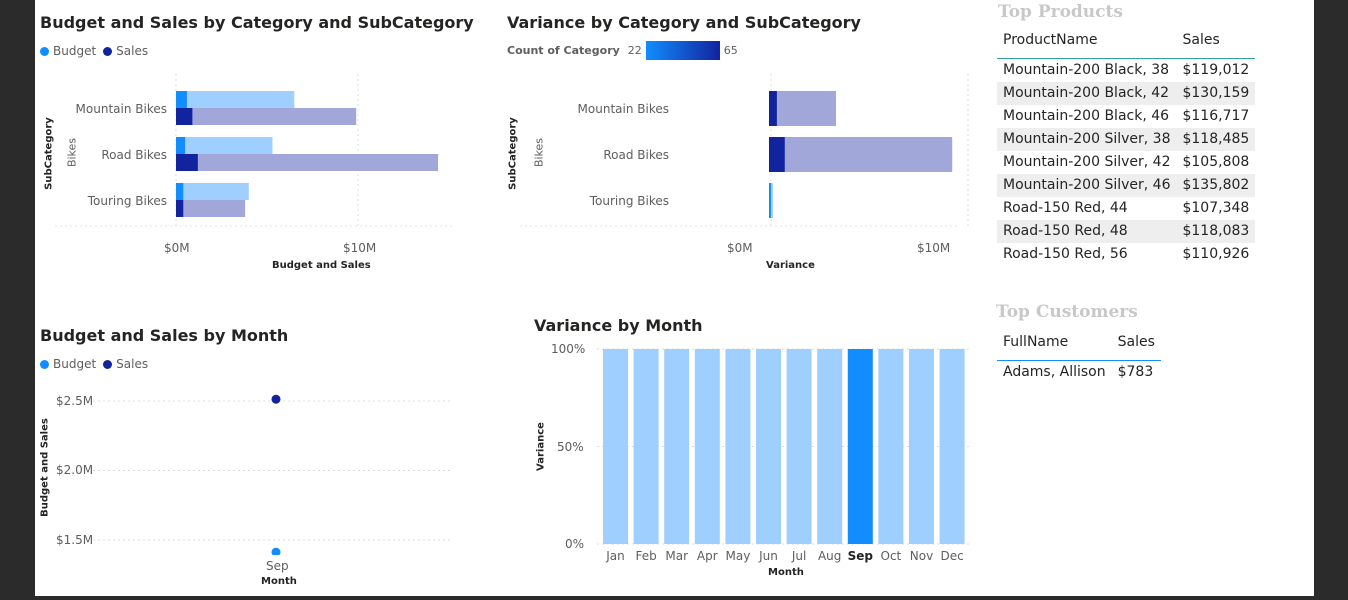  Describe the element at coordinates (676, 556) in the screenshot. I see `x-month-label: Mar` at that location.